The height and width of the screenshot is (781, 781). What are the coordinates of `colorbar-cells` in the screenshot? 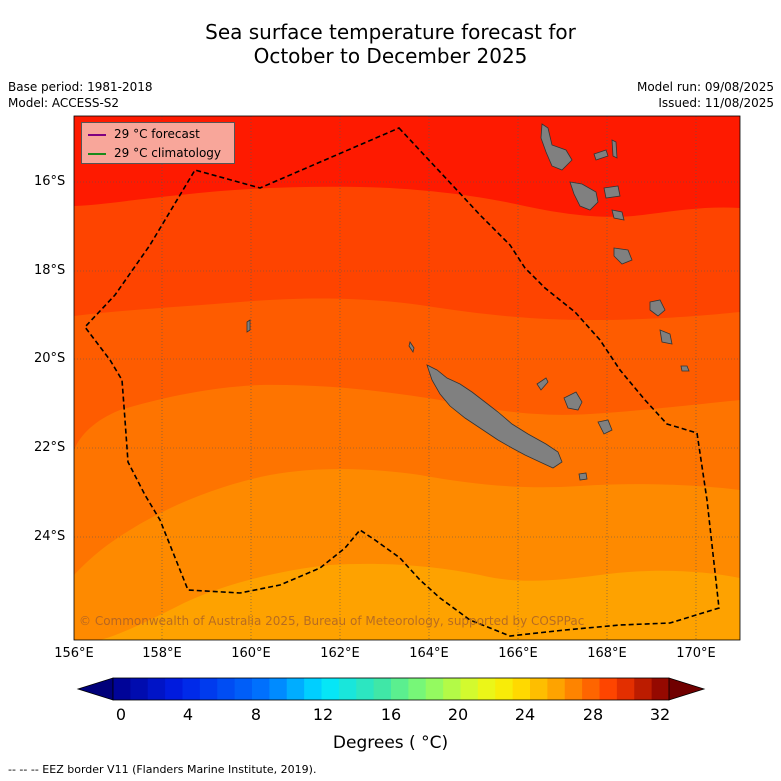 It's located at (391, 689).